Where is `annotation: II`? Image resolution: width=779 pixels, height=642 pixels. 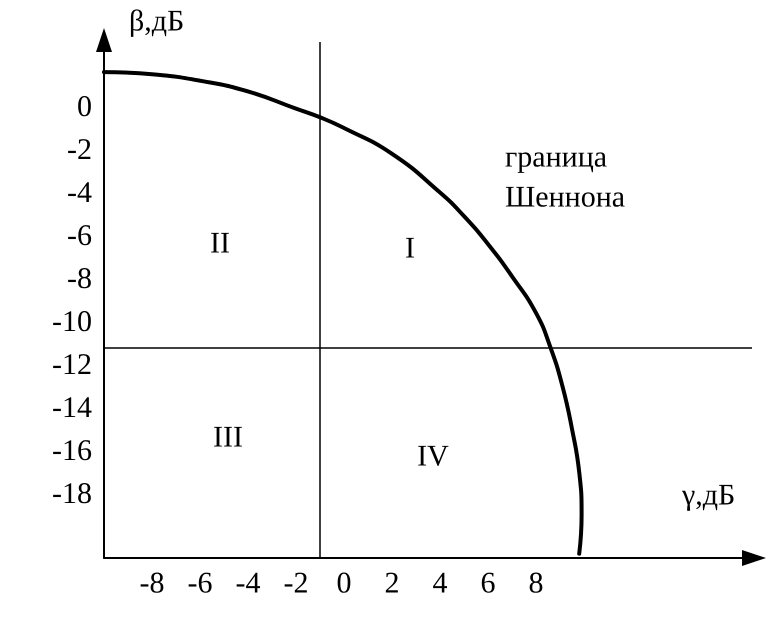
annotation: II is located at coordinates (220, 243).